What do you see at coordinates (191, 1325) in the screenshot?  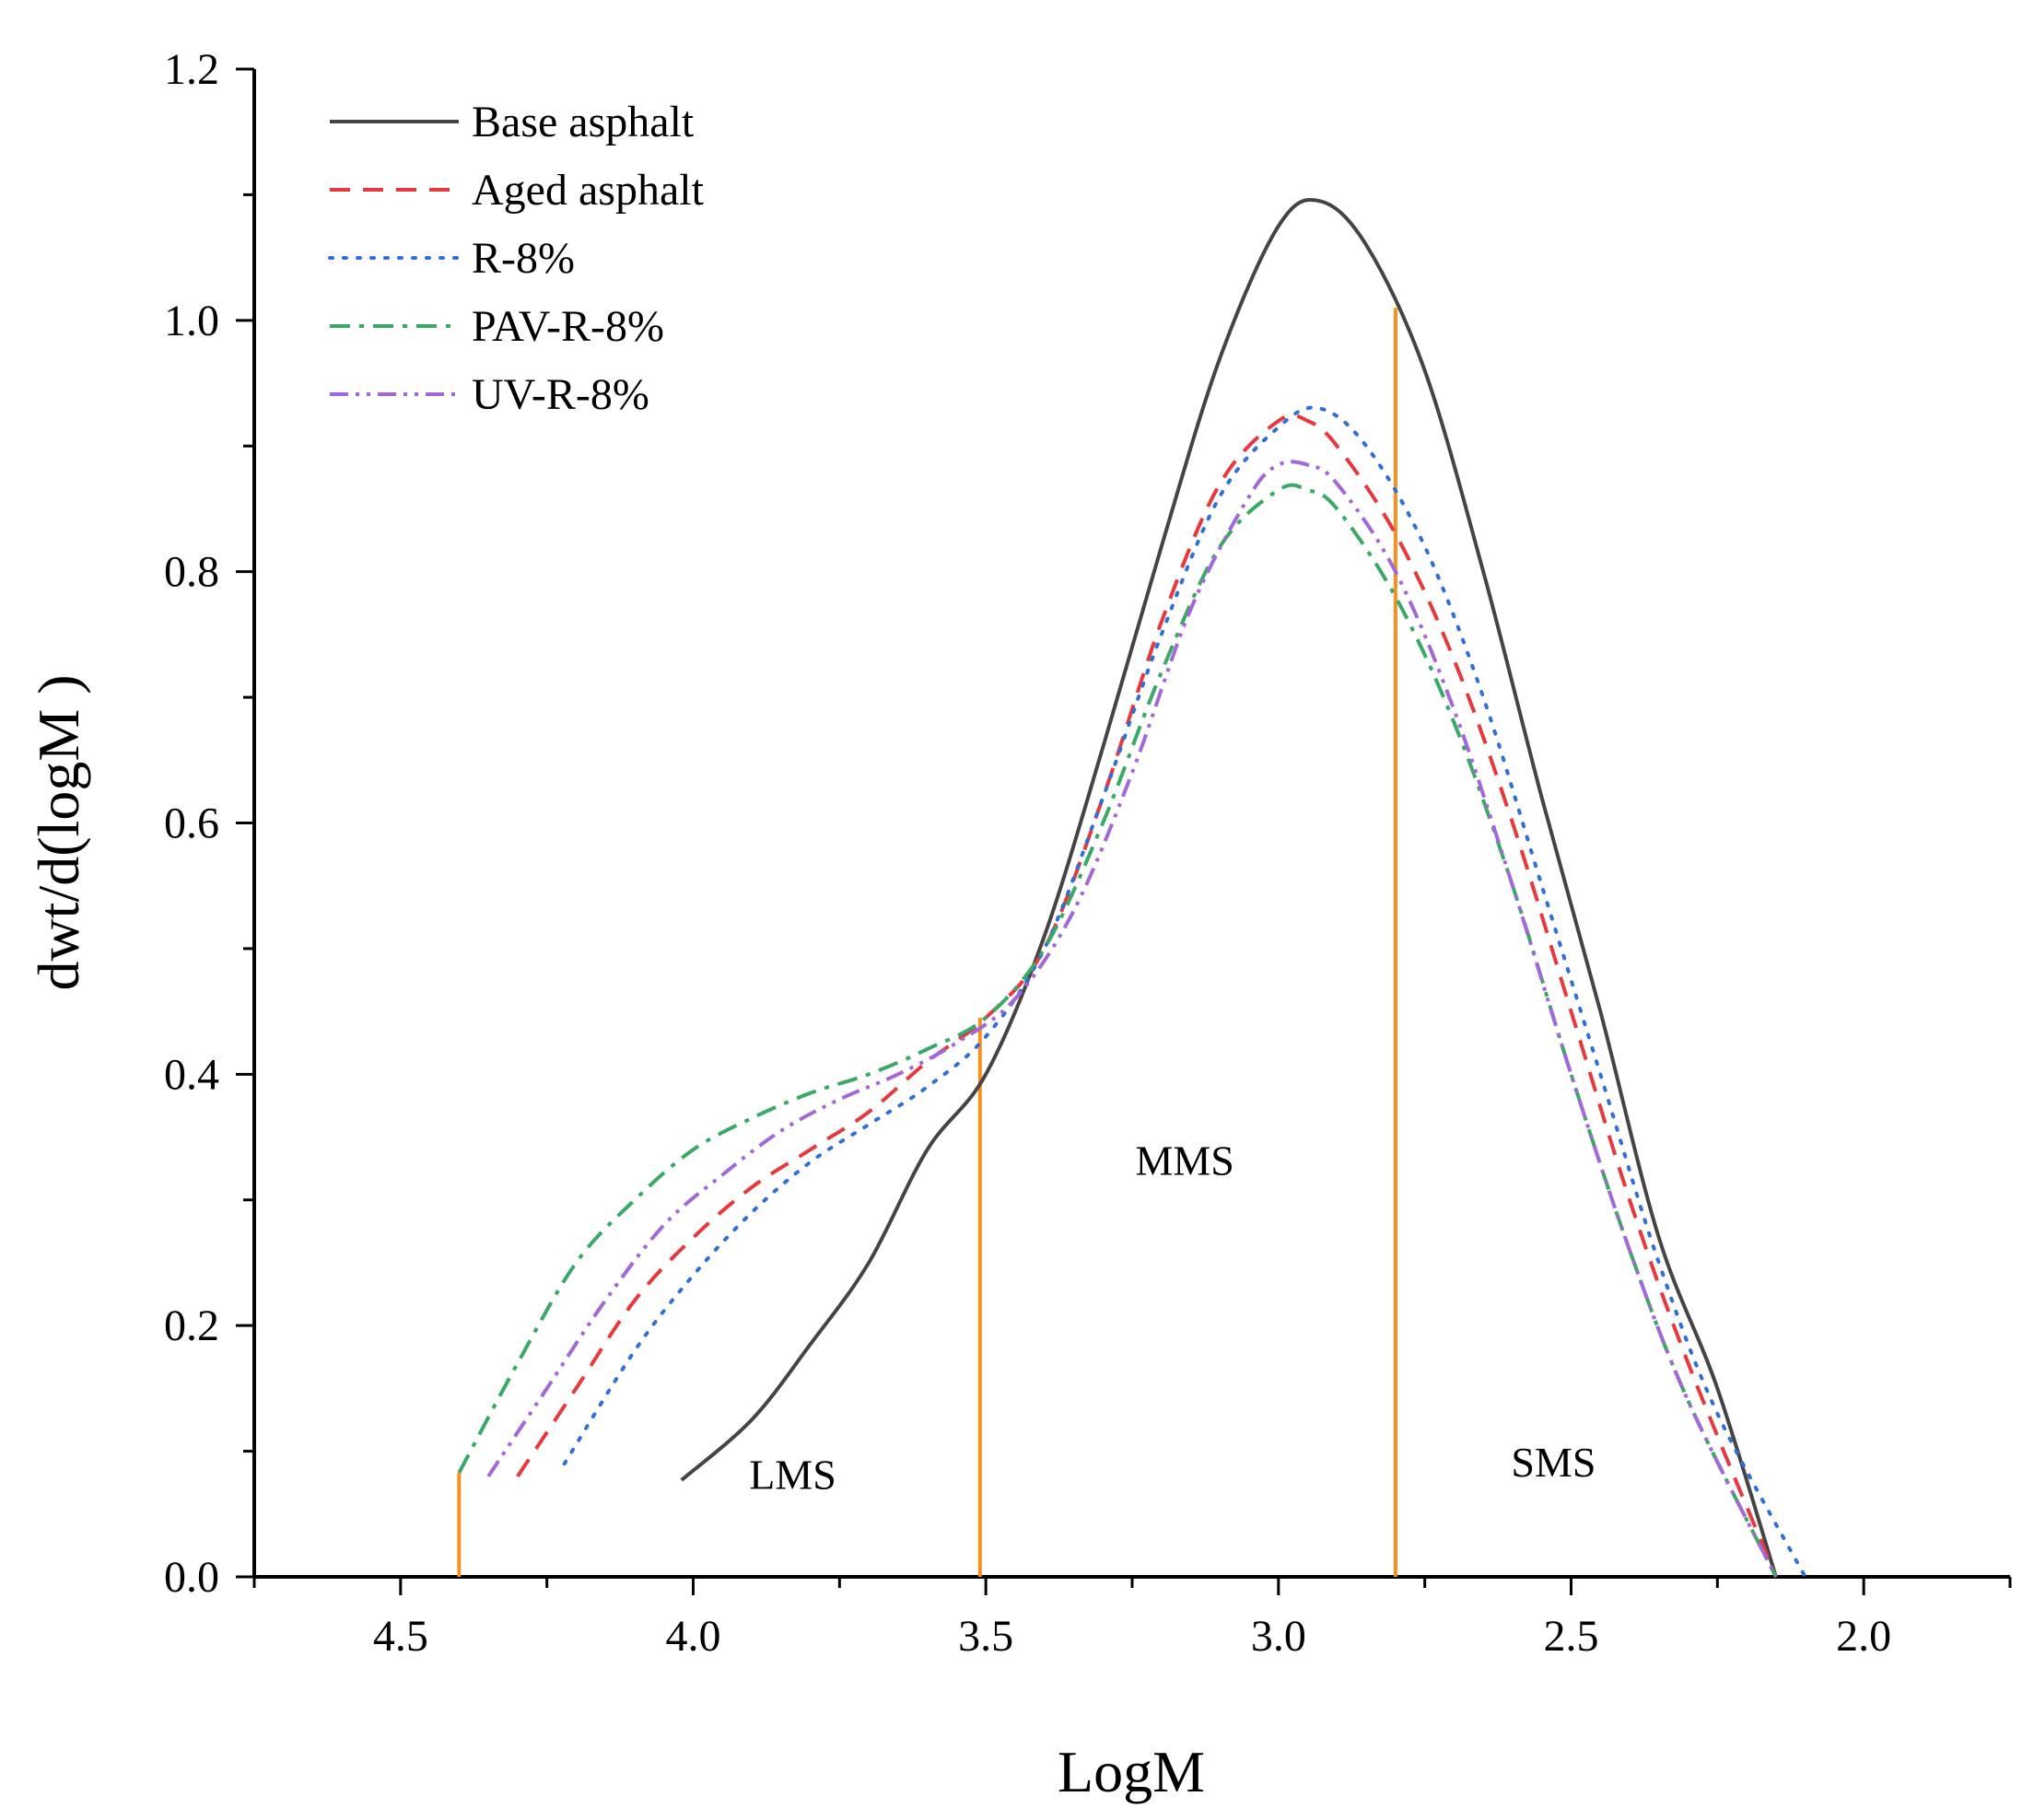 I see `y-tick-label: 0.2` at bounding box center [191, 1325].